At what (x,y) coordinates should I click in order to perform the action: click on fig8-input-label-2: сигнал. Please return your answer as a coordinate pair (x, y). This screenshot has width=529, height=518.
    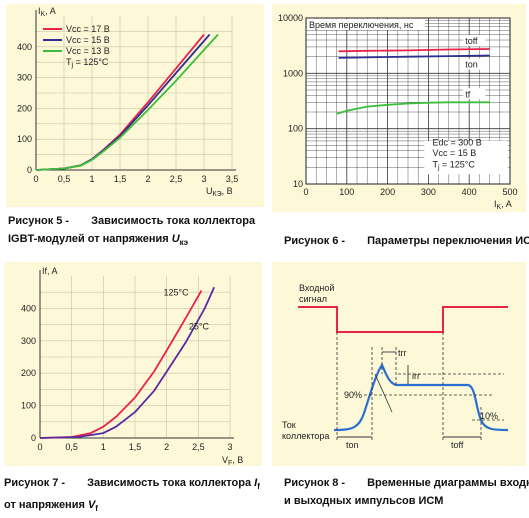
    Looking at the image, I should click on (313, 299).